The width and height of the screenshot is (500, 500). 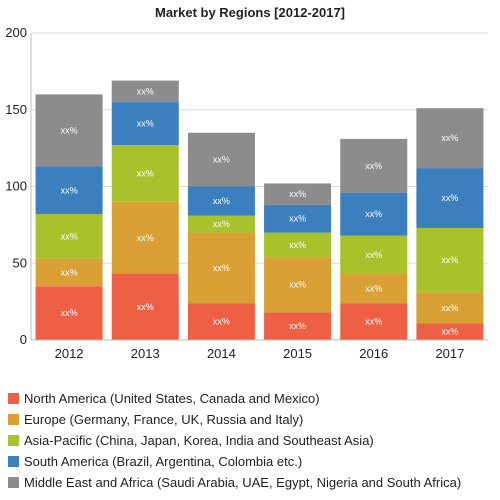 What do you see at coordinates (20, 262) in the screenshot?
I see `y-tick-label: 50` at bounding box center [20, 262].